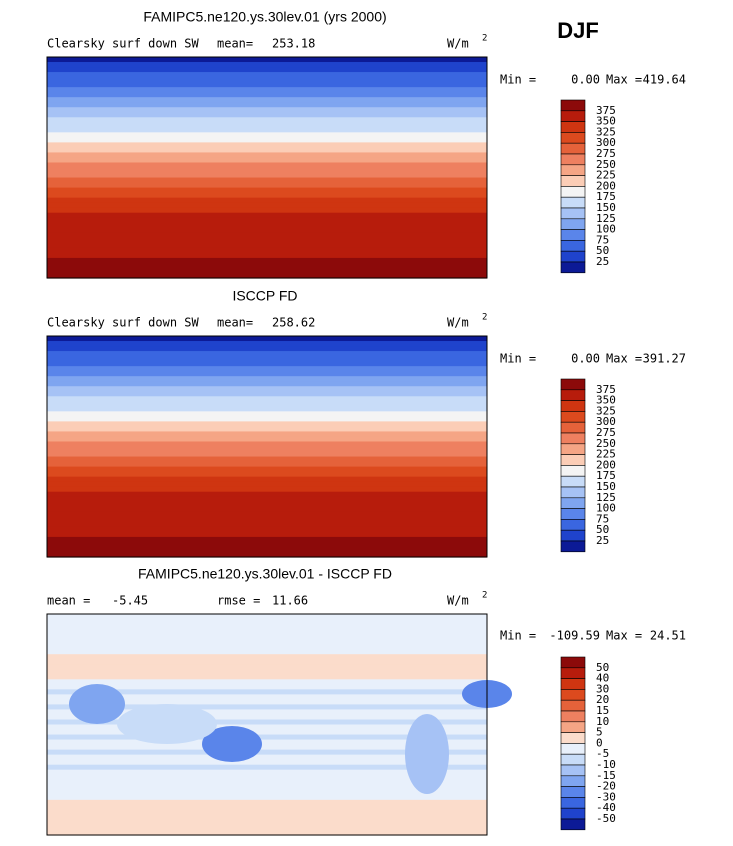  What do you see at coordinates (585, 80) in the screenshot?
I see `min-value: 0.00` at bounding box center [585, 80].